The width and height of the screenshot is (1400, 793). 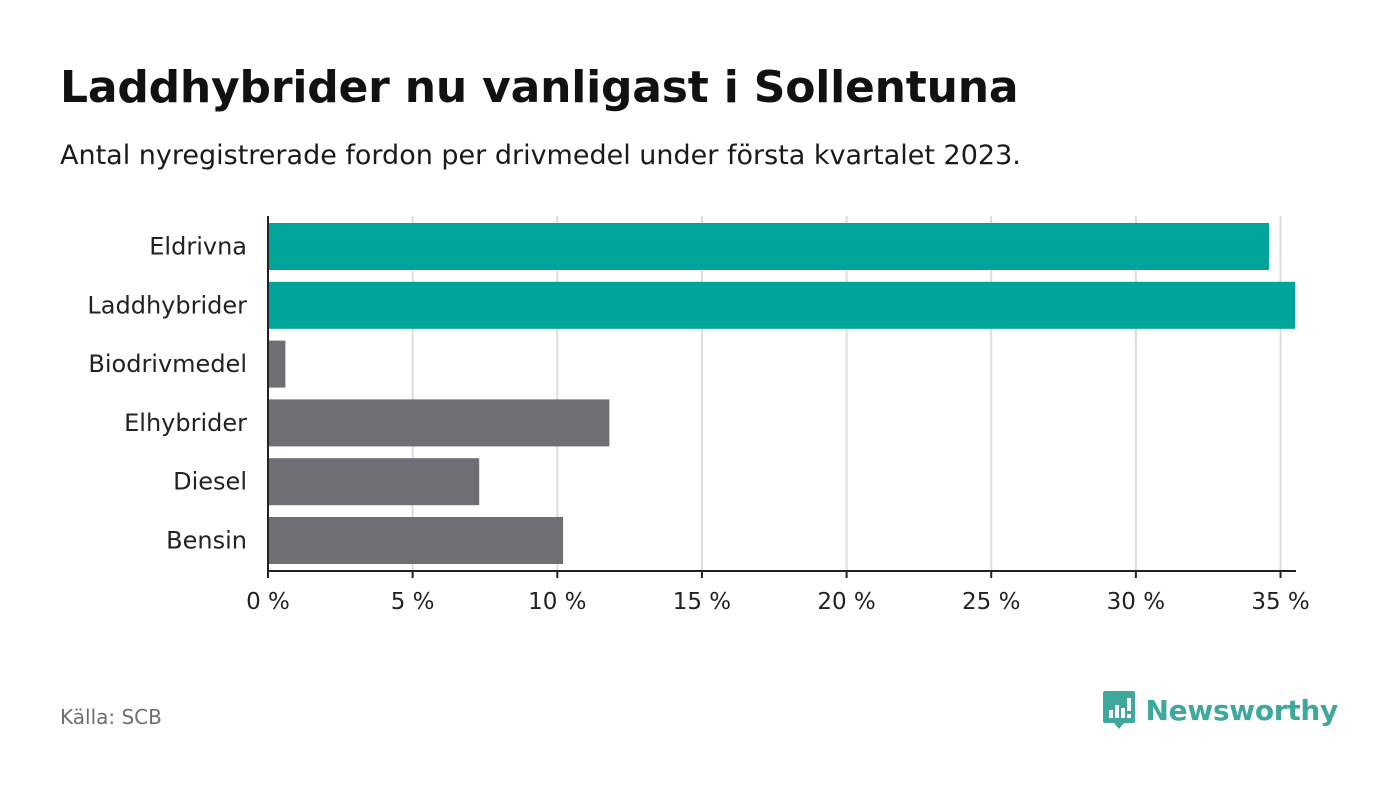 I want to click on brand-logo: Newsworthy, so click(x=1220, y=710).